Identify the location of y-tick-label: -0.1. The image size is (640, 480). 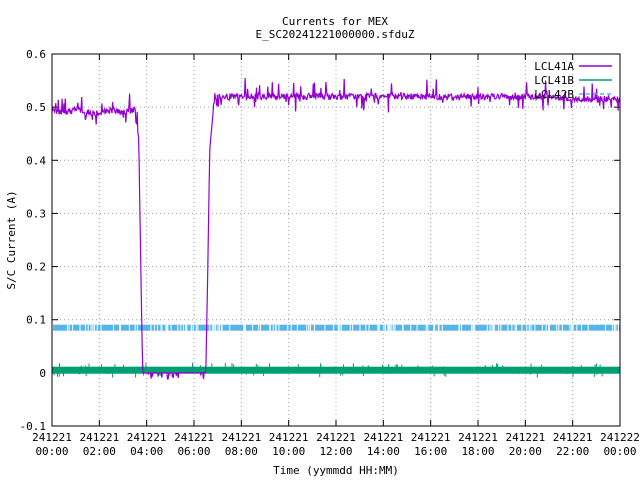
(33, 426).